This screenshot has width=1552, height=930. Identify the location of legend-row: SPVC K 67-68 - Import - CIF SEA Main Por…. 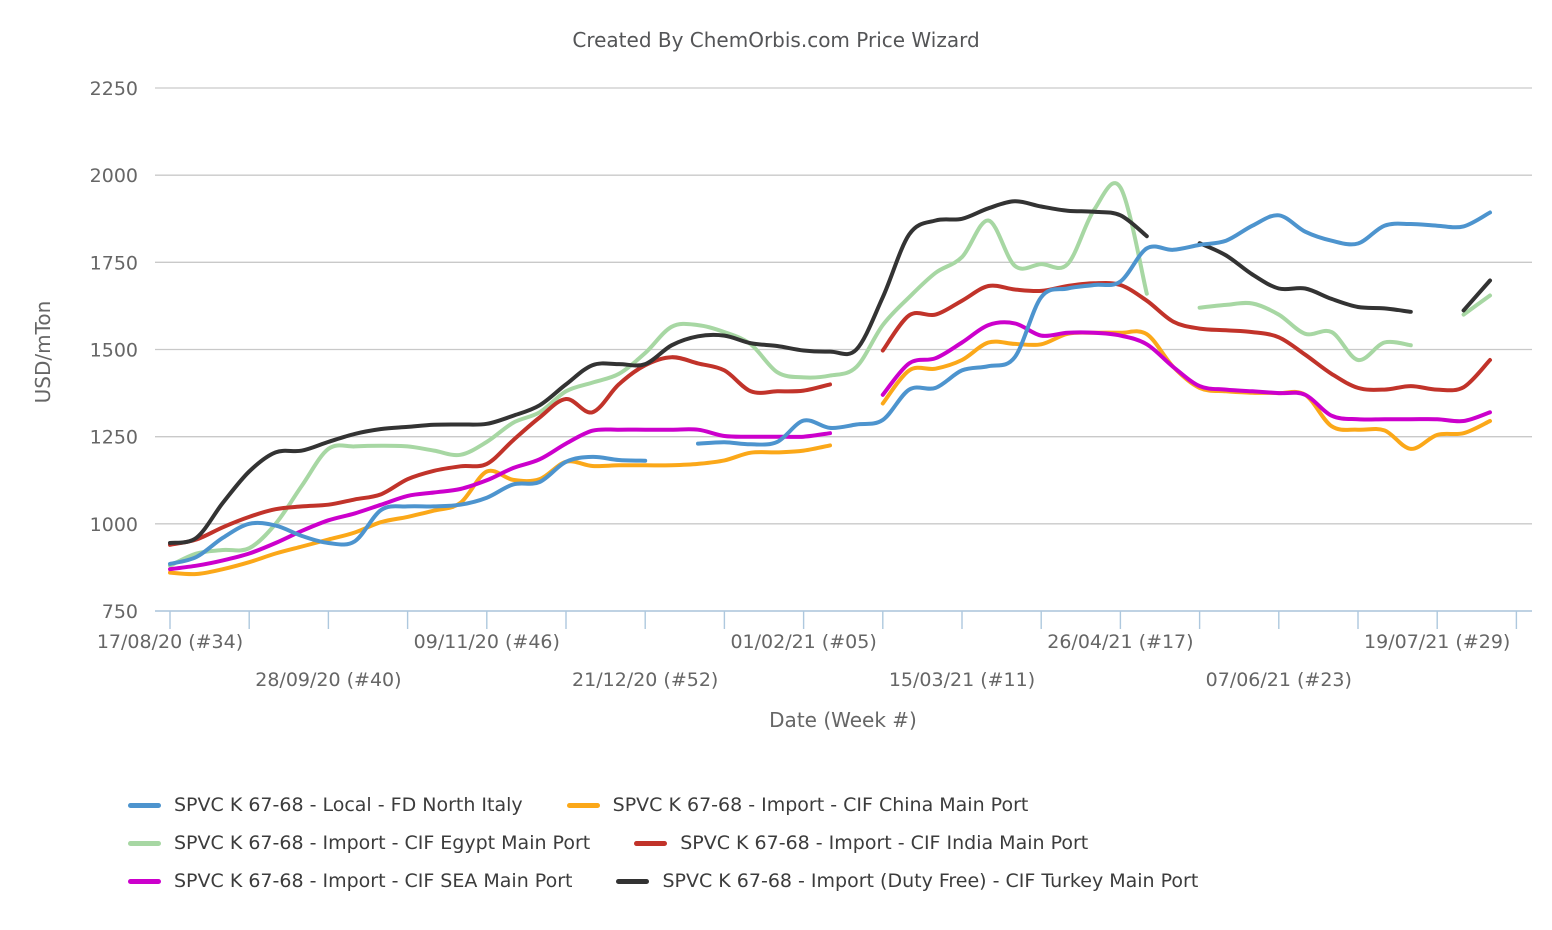
(663, 881).